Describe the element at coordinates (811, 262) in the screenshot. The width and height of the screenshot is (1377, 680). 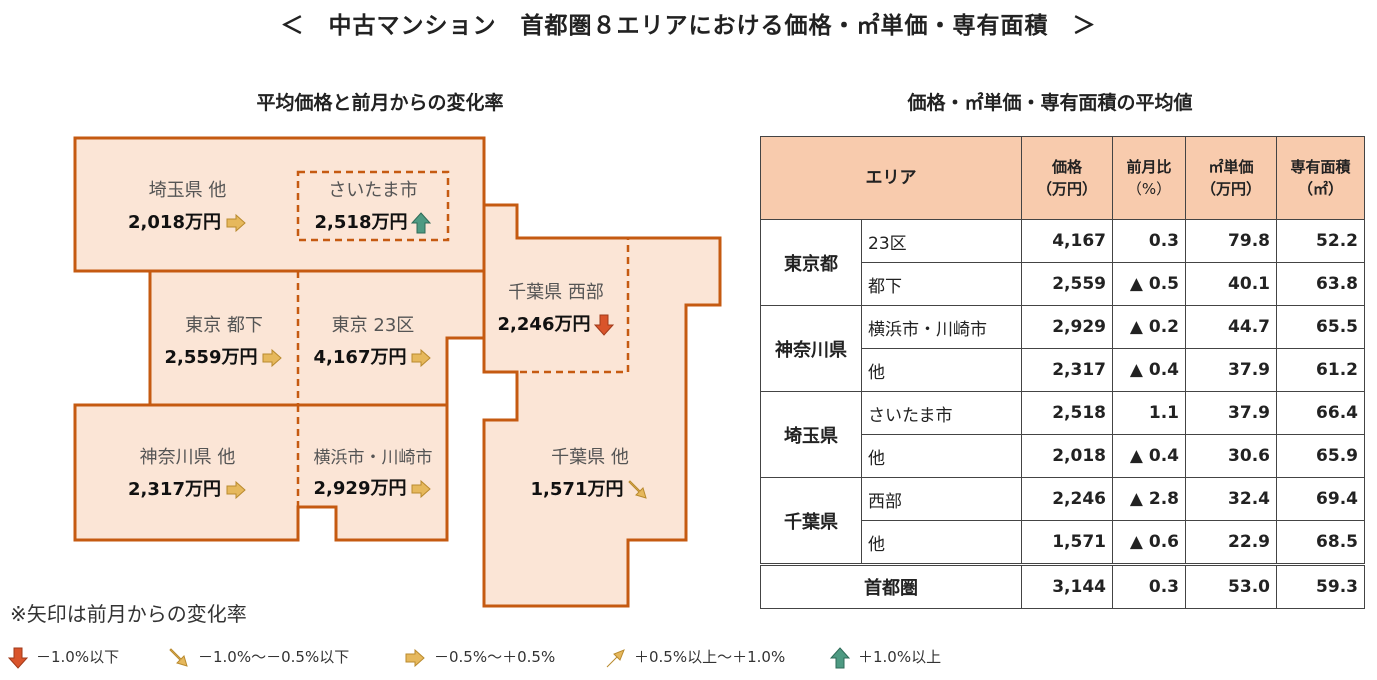
I see `pref-cell: 東京都` at that location.